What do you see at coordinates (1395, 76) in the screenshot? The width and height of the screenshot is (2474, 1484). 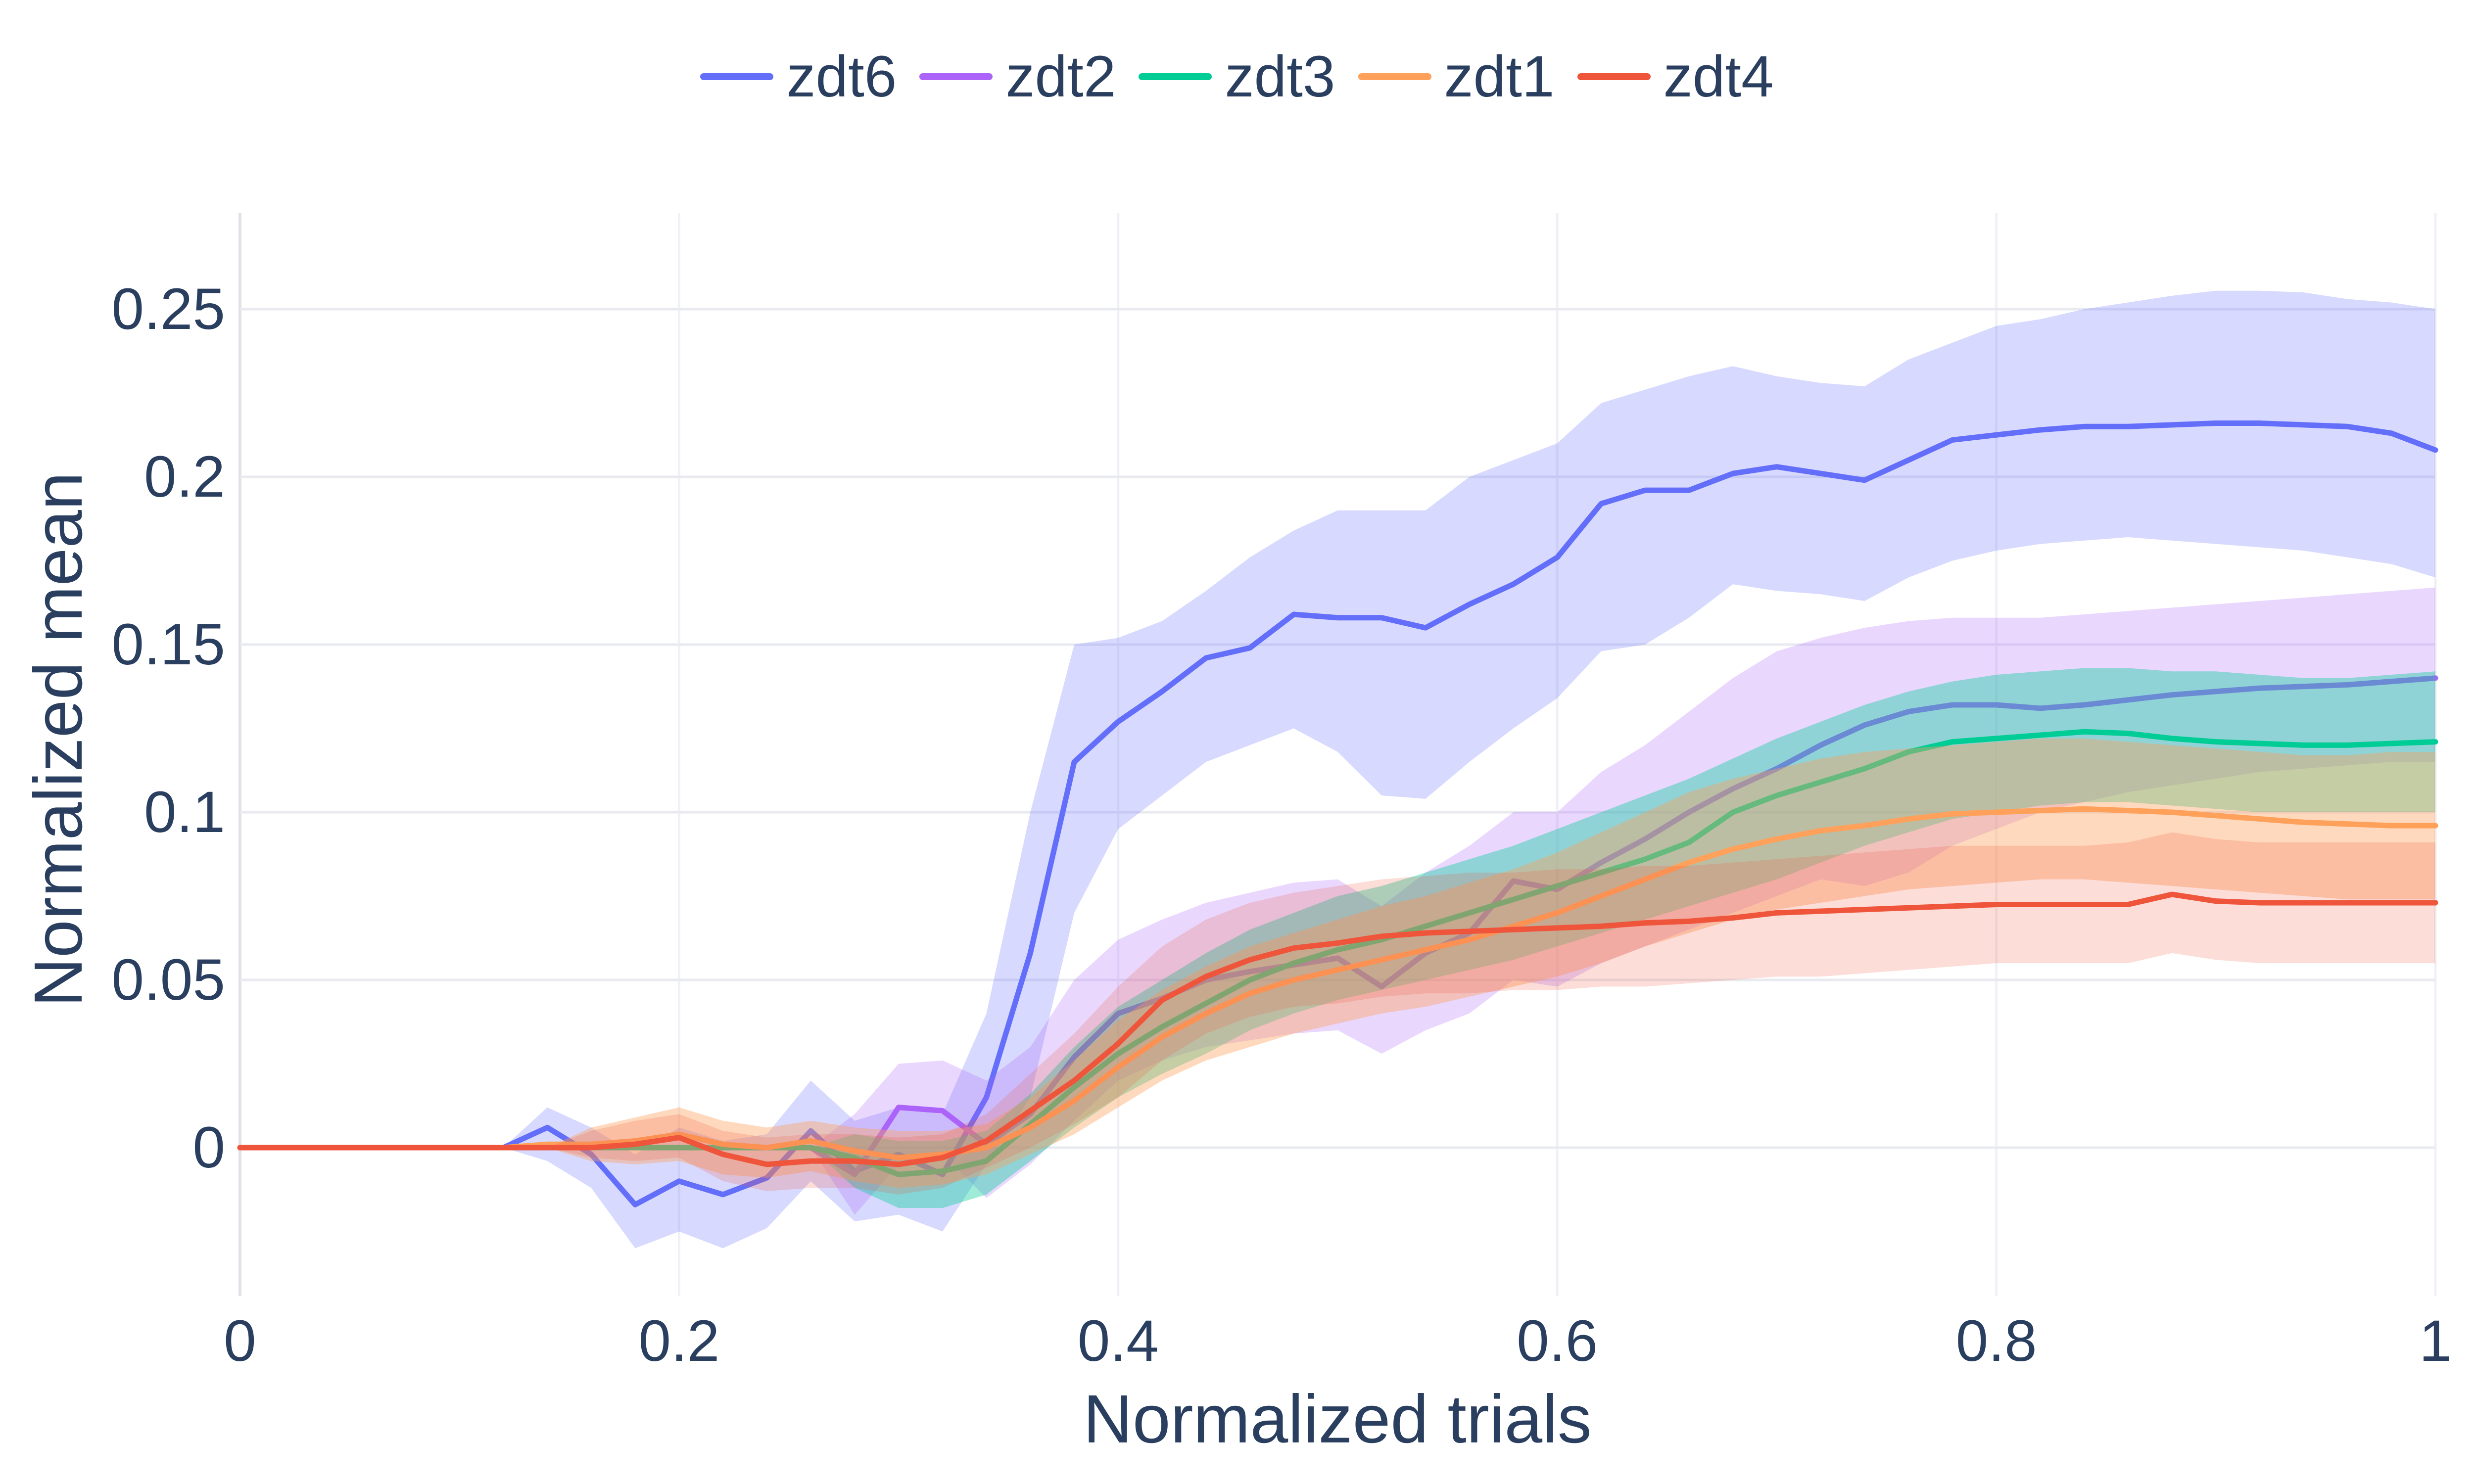 I see `legend-line-icon-zdt1` at bounding box center [1395, 76].